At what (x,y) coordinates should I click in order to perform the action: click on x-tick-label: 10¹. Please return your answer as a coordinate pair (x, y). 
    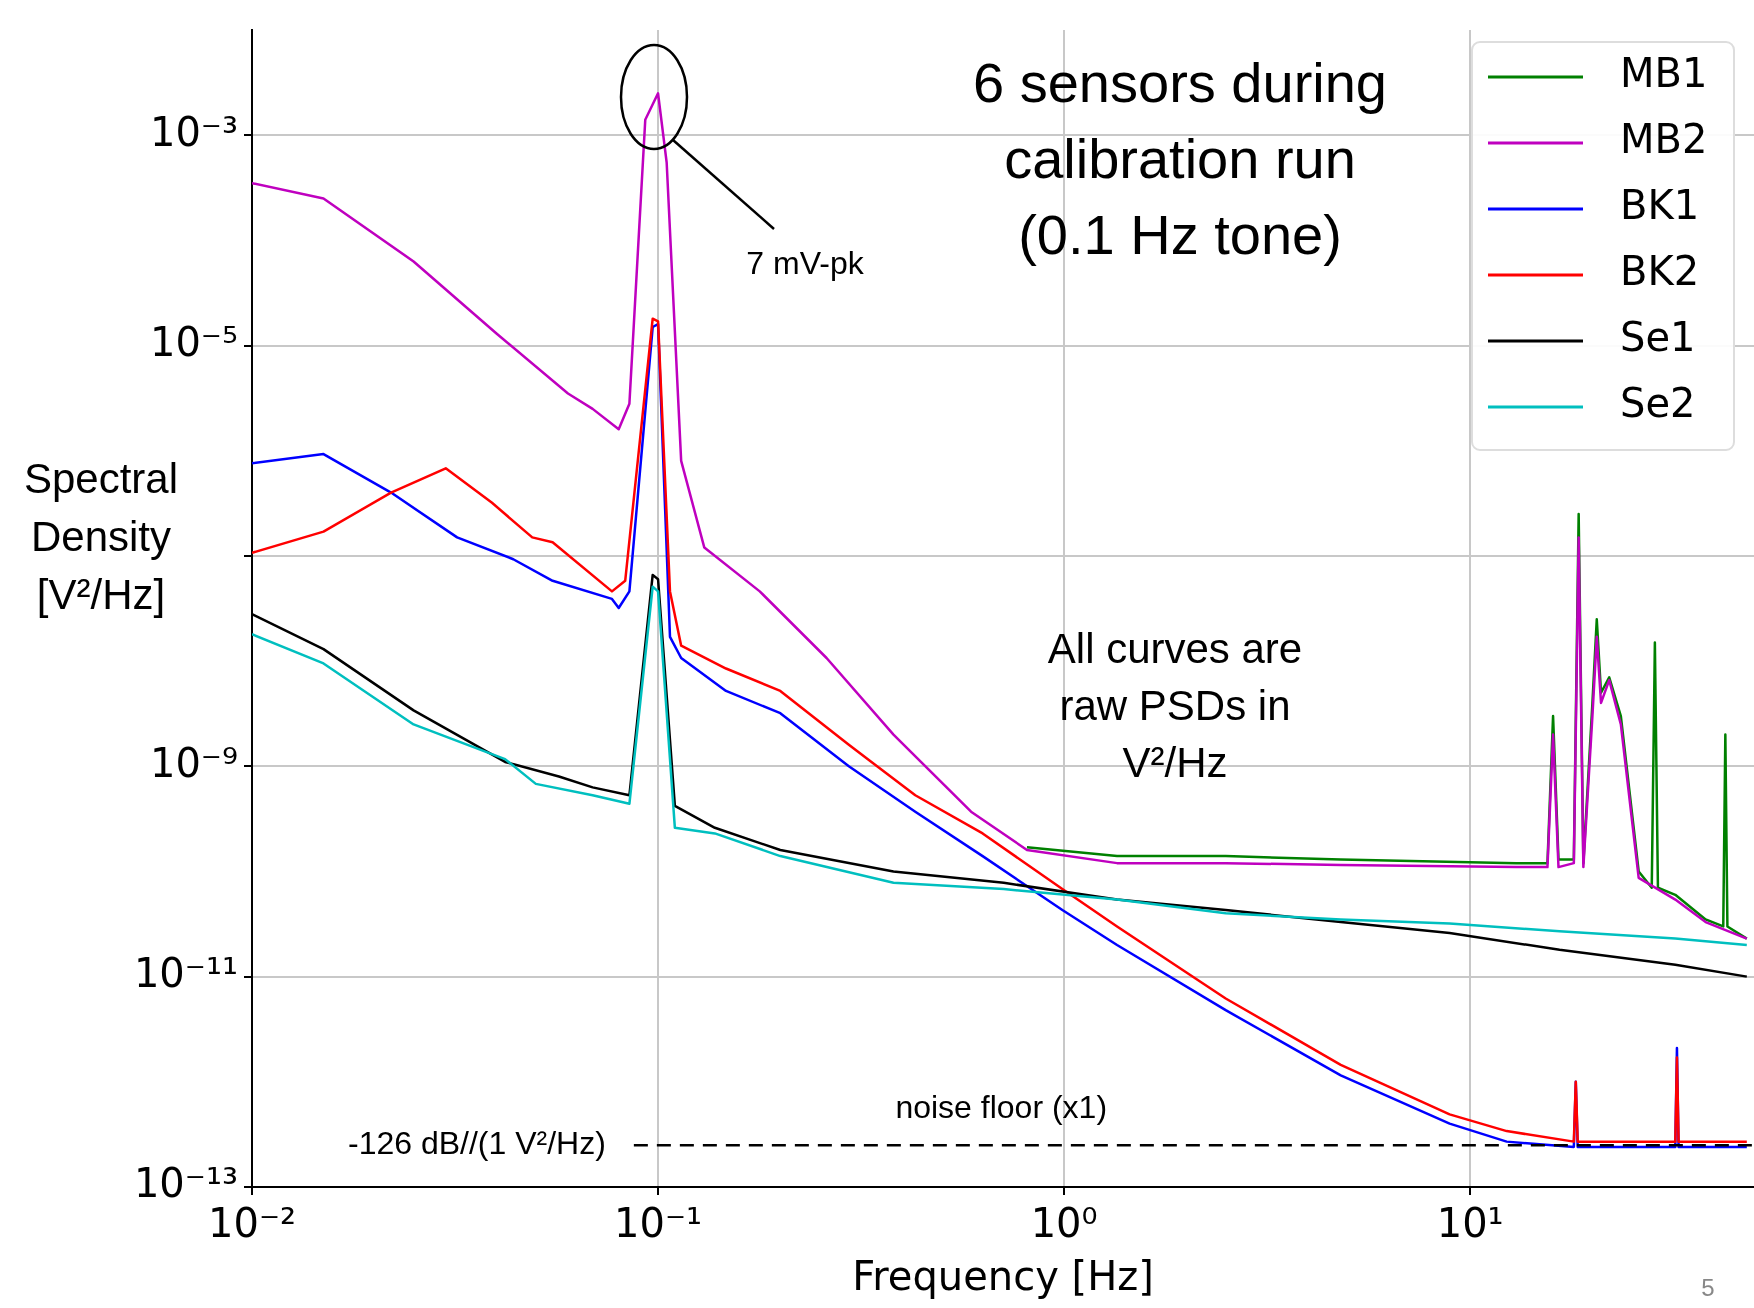
    Looking at the image, I should click on (1470, 1223).